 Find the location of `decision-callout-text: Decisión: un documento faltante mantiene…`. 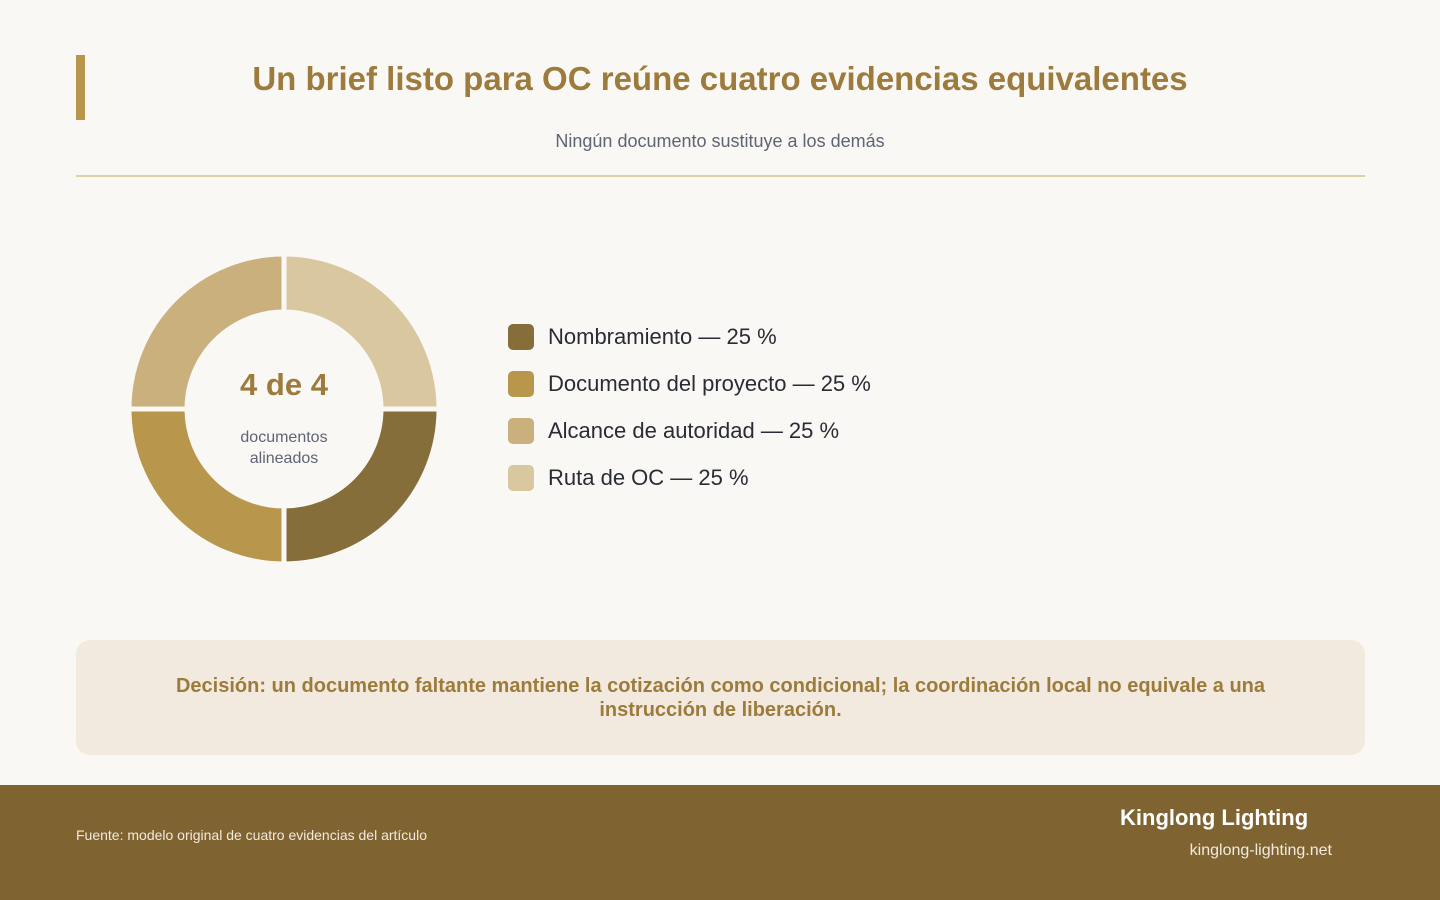

decision-callout-text: Decisión: un documento faltante mantiene… is located at coordinates (720, 697).